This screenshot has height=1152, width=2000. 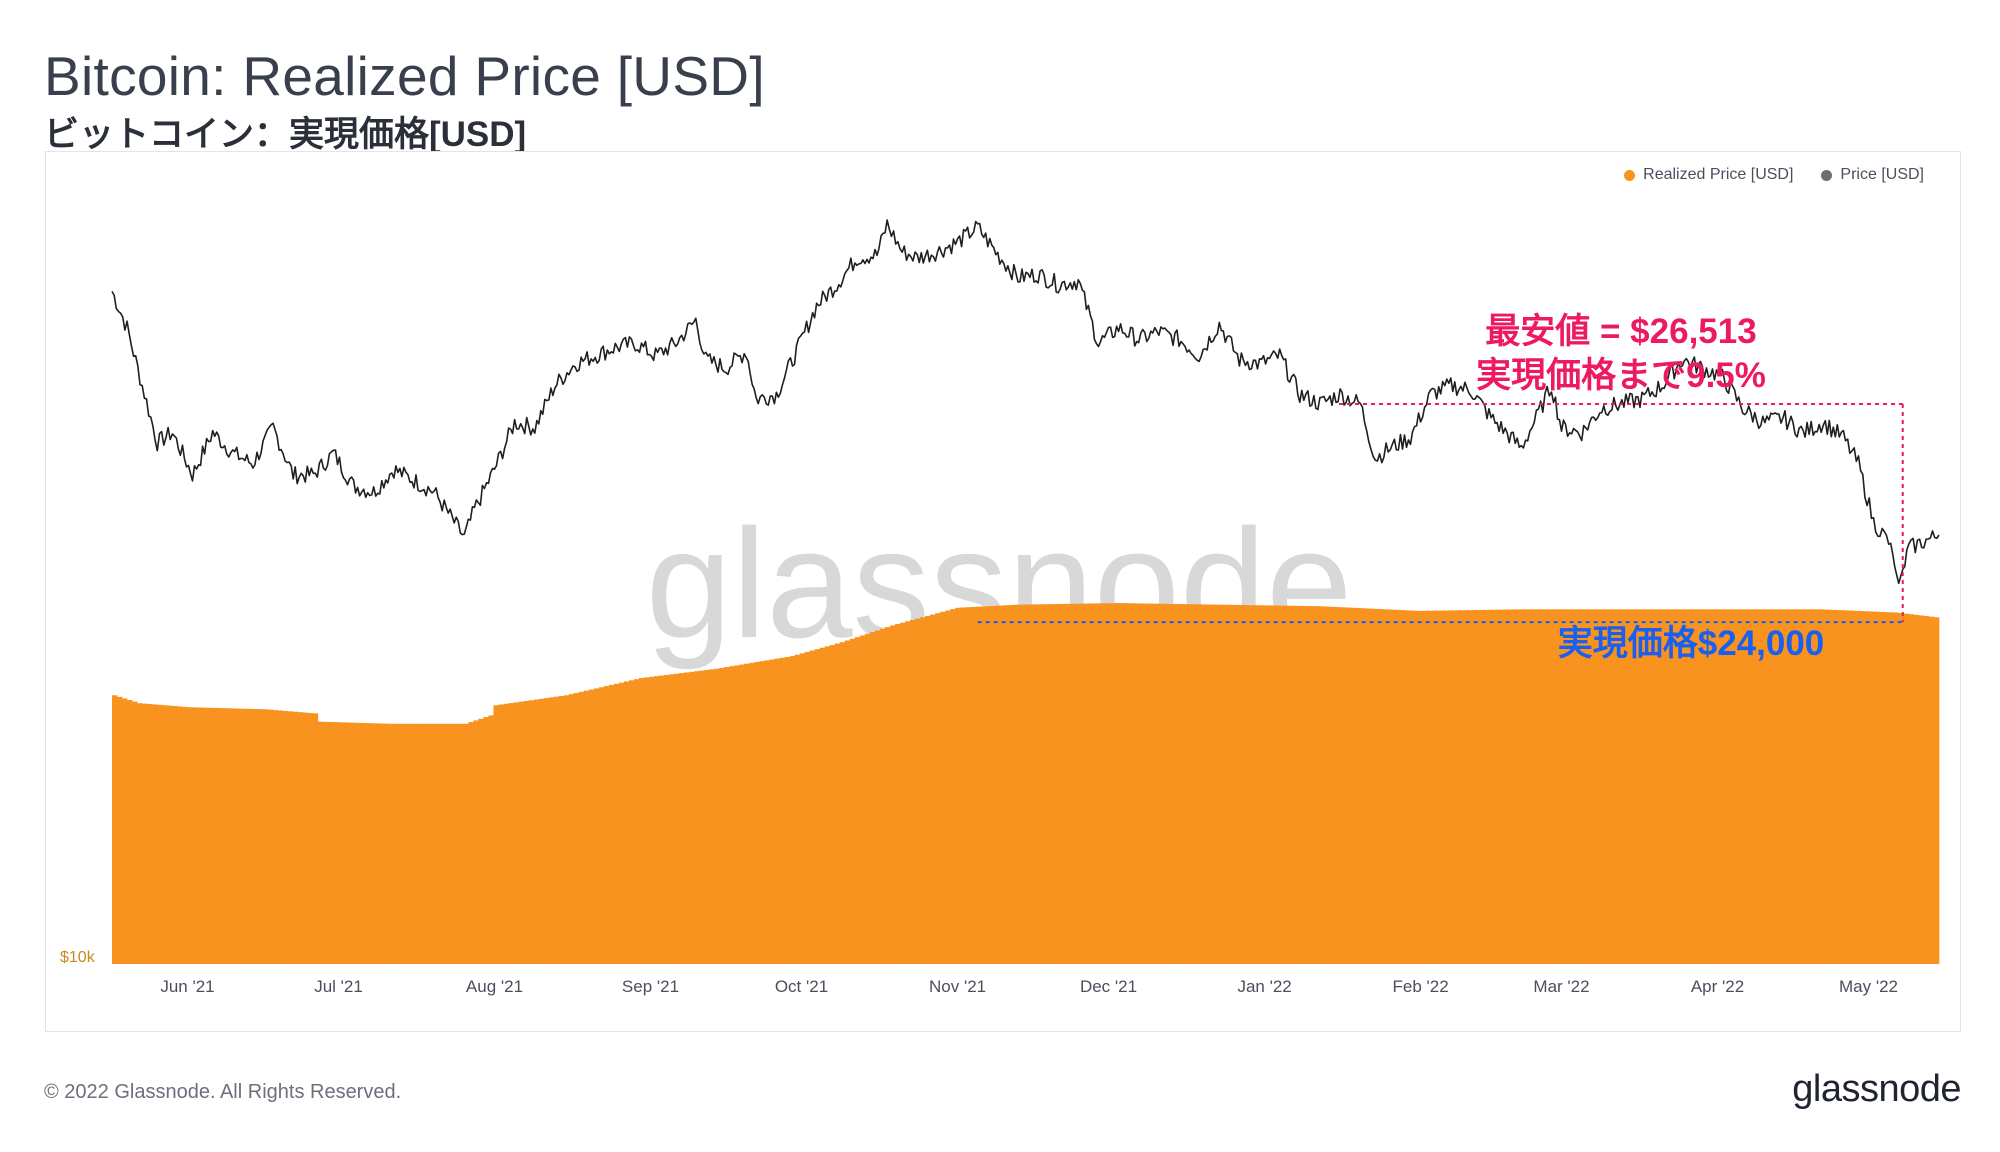 I want to click on realized-dot-icon, so click(x=1630, y=175).